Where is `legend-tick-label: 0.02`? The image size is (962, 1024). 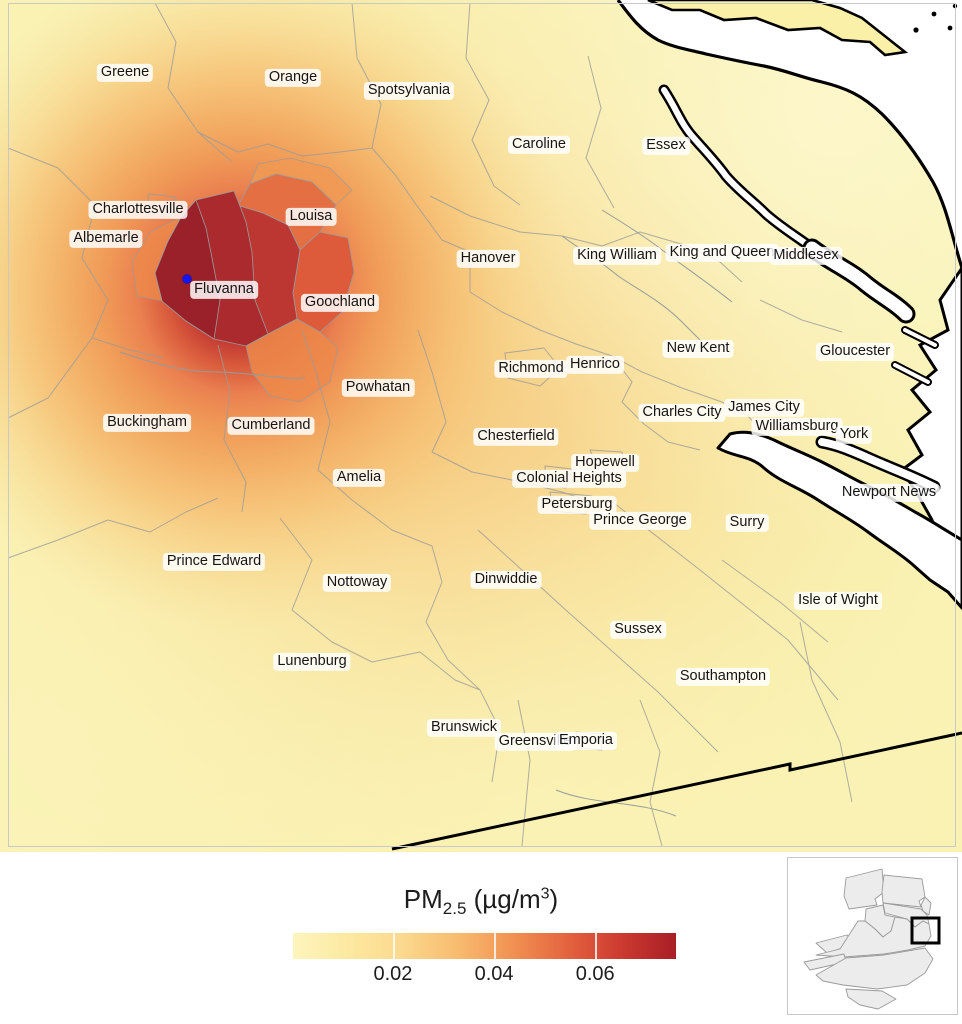
legend-tick-label: 0.02 is located at coordinates (393, 974).